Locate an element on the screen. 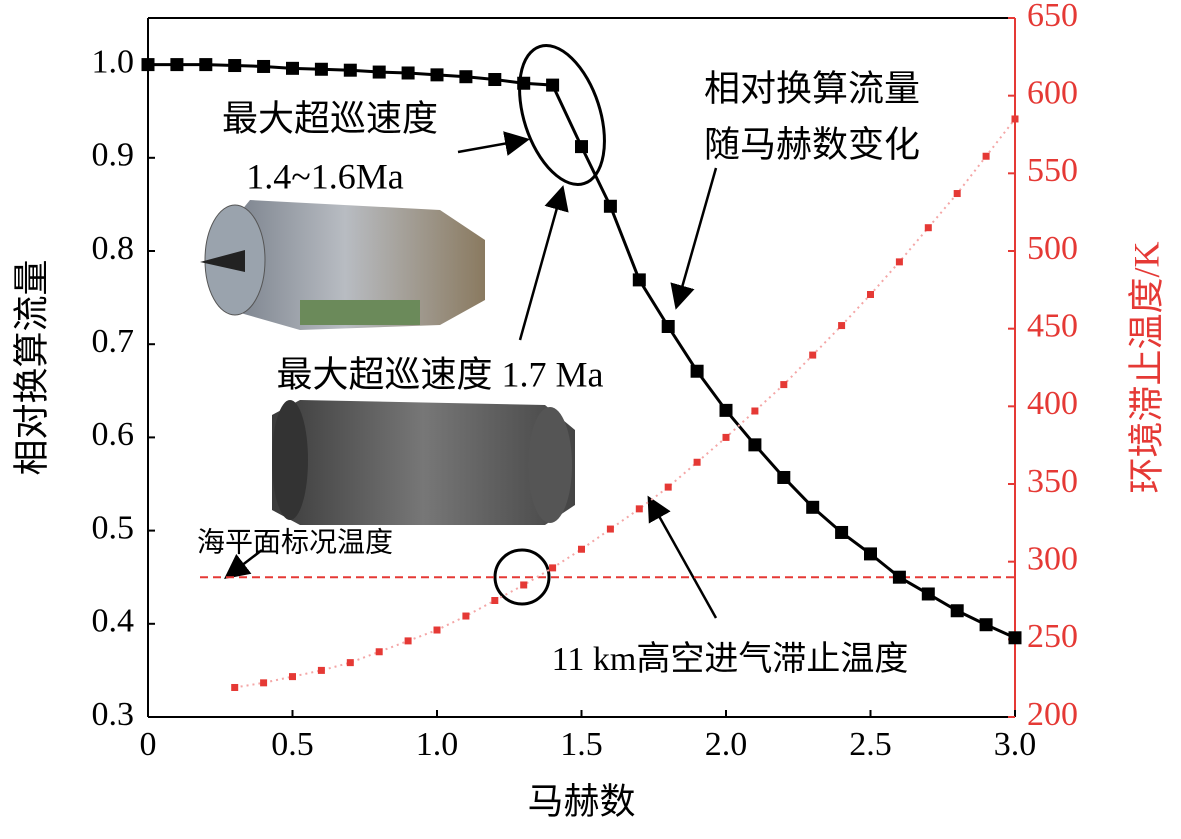  y-tick-label: 0.8 is located at coordinates (113, 248).